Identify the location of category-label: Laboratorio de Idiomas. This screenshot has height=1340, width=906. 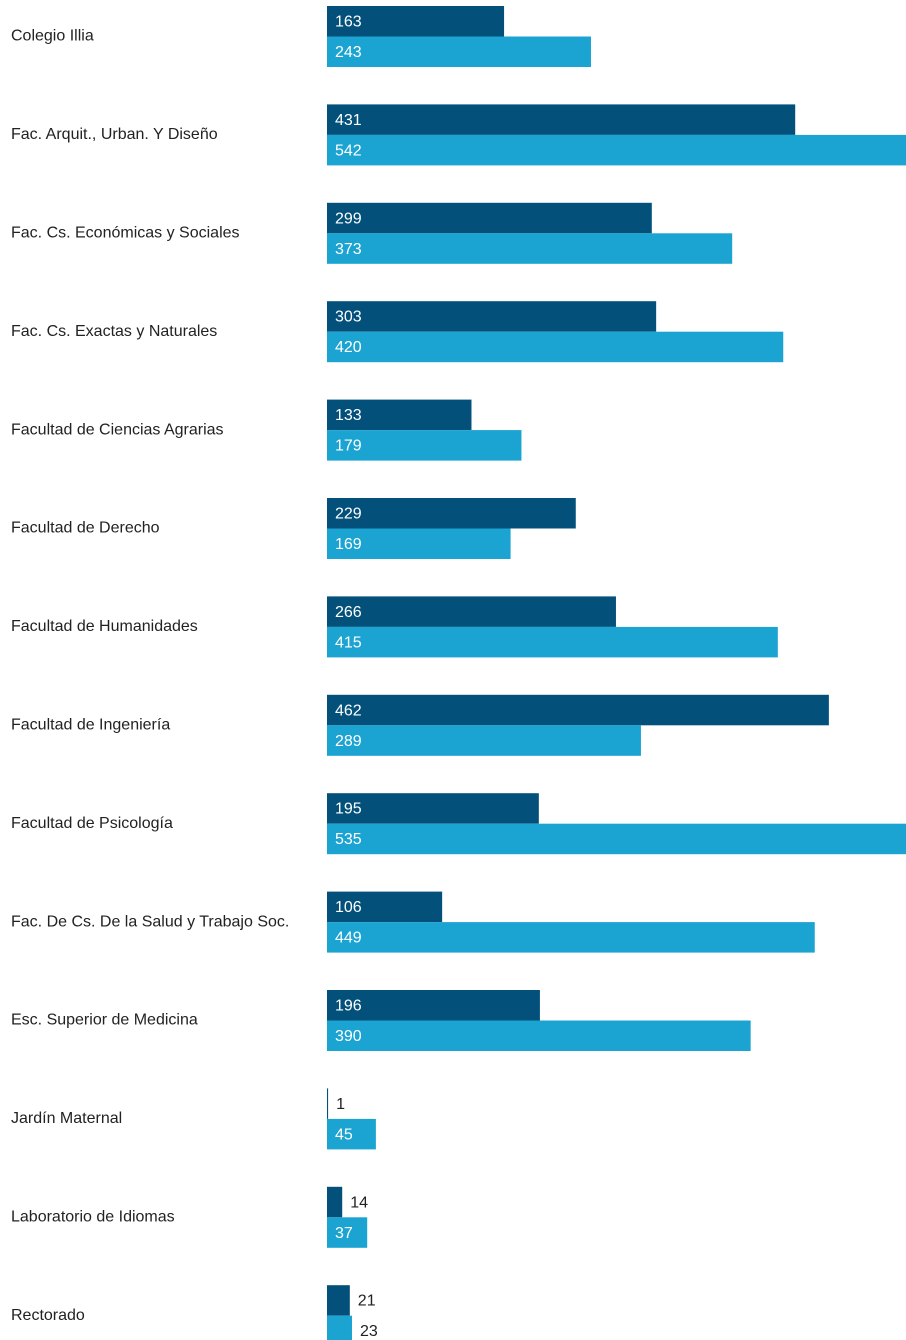
(93, 1217).